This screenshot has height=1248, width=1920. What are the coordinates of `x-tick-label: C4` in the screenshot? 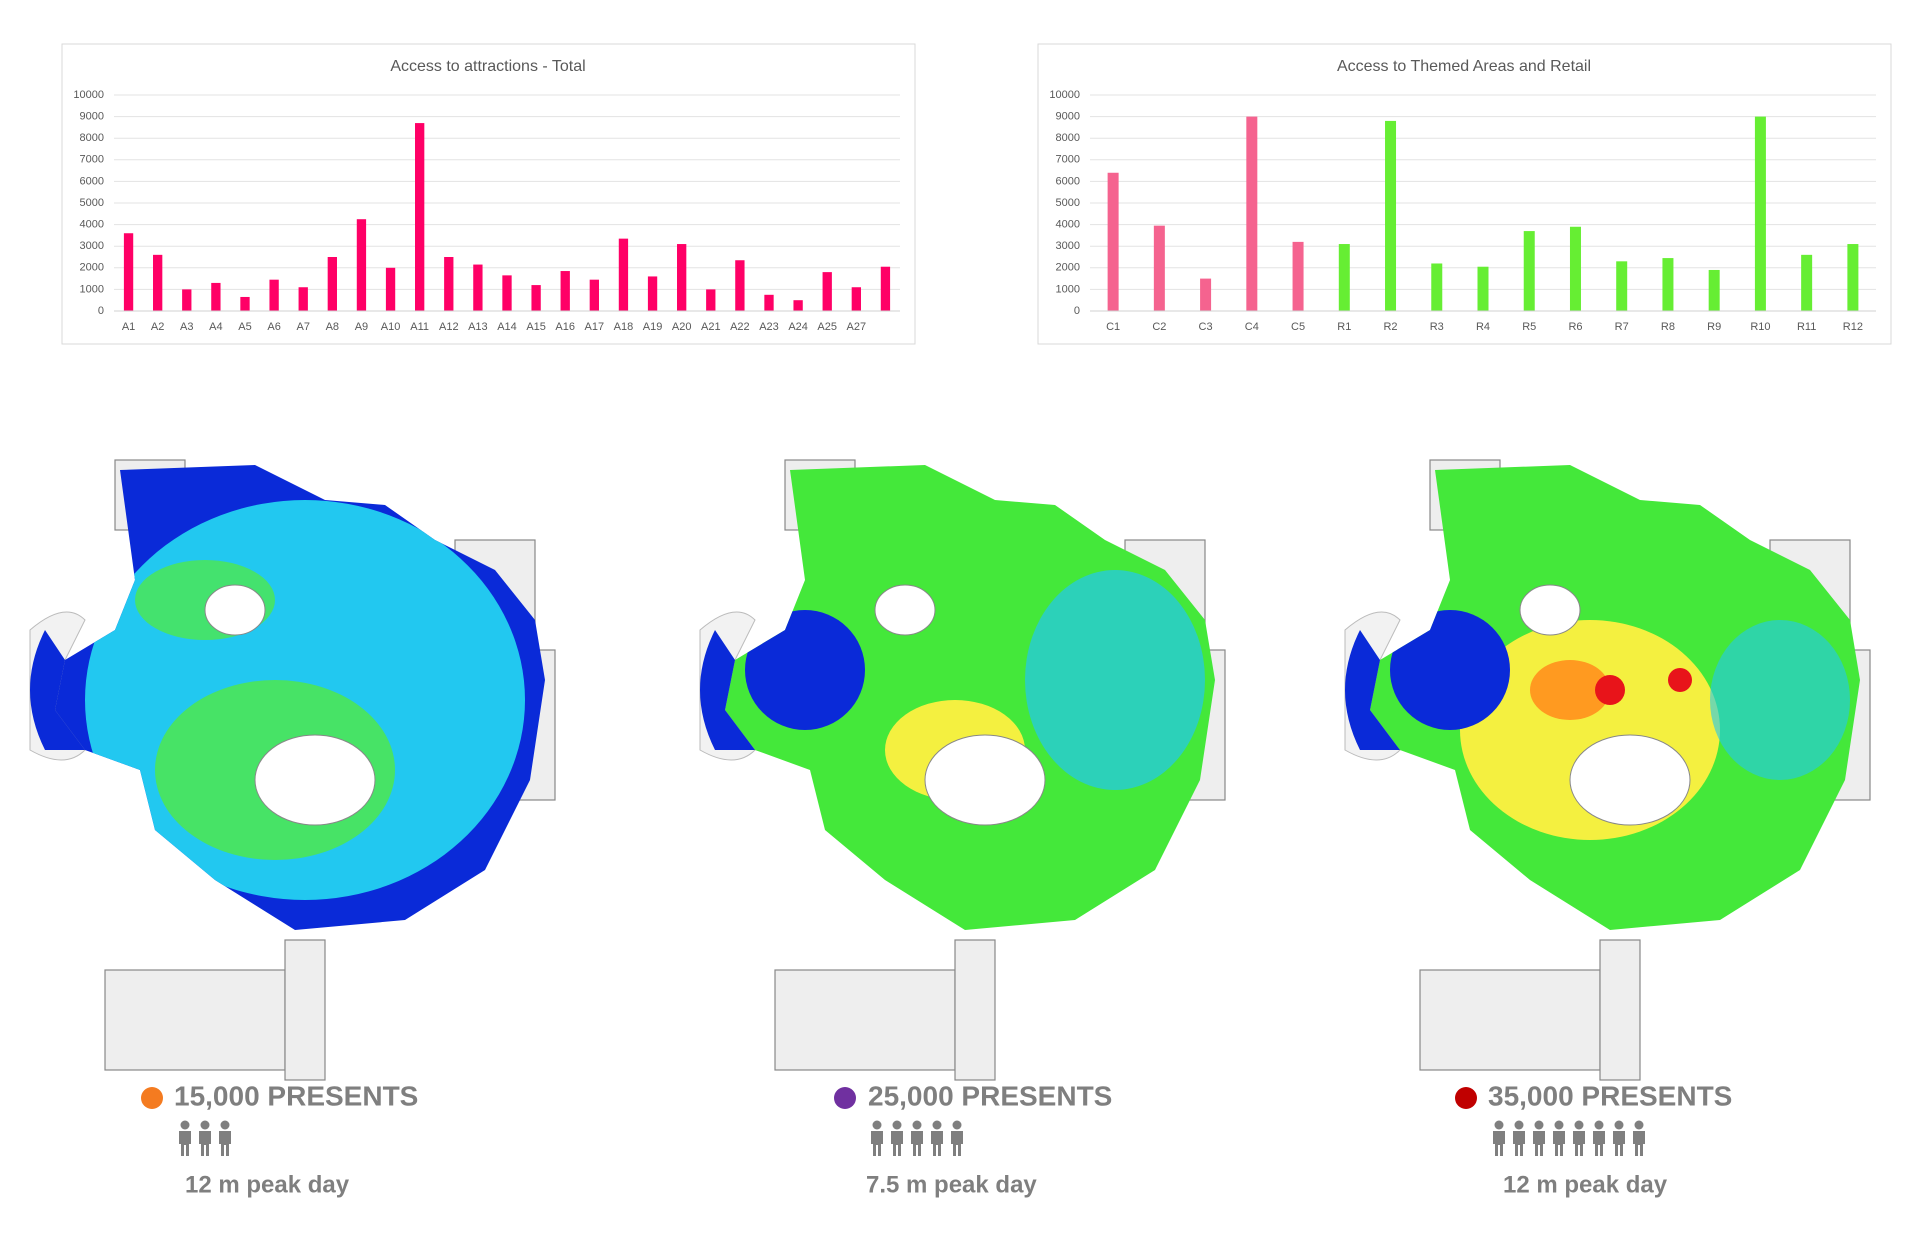 It's located at (1252, 327).